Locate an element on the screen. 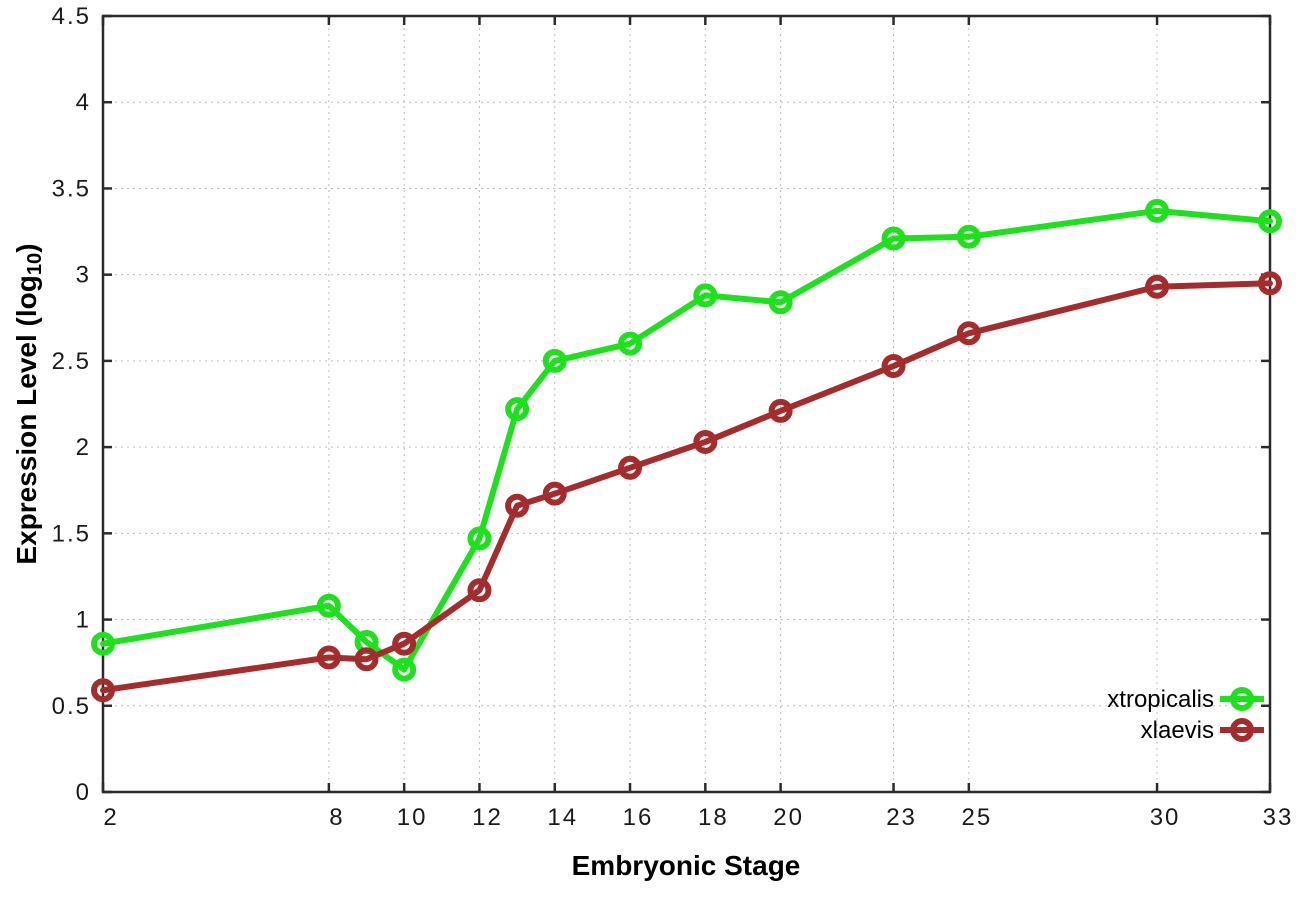  y-axis-title: Expression Level (log10) is located at coordinates (29, 404).